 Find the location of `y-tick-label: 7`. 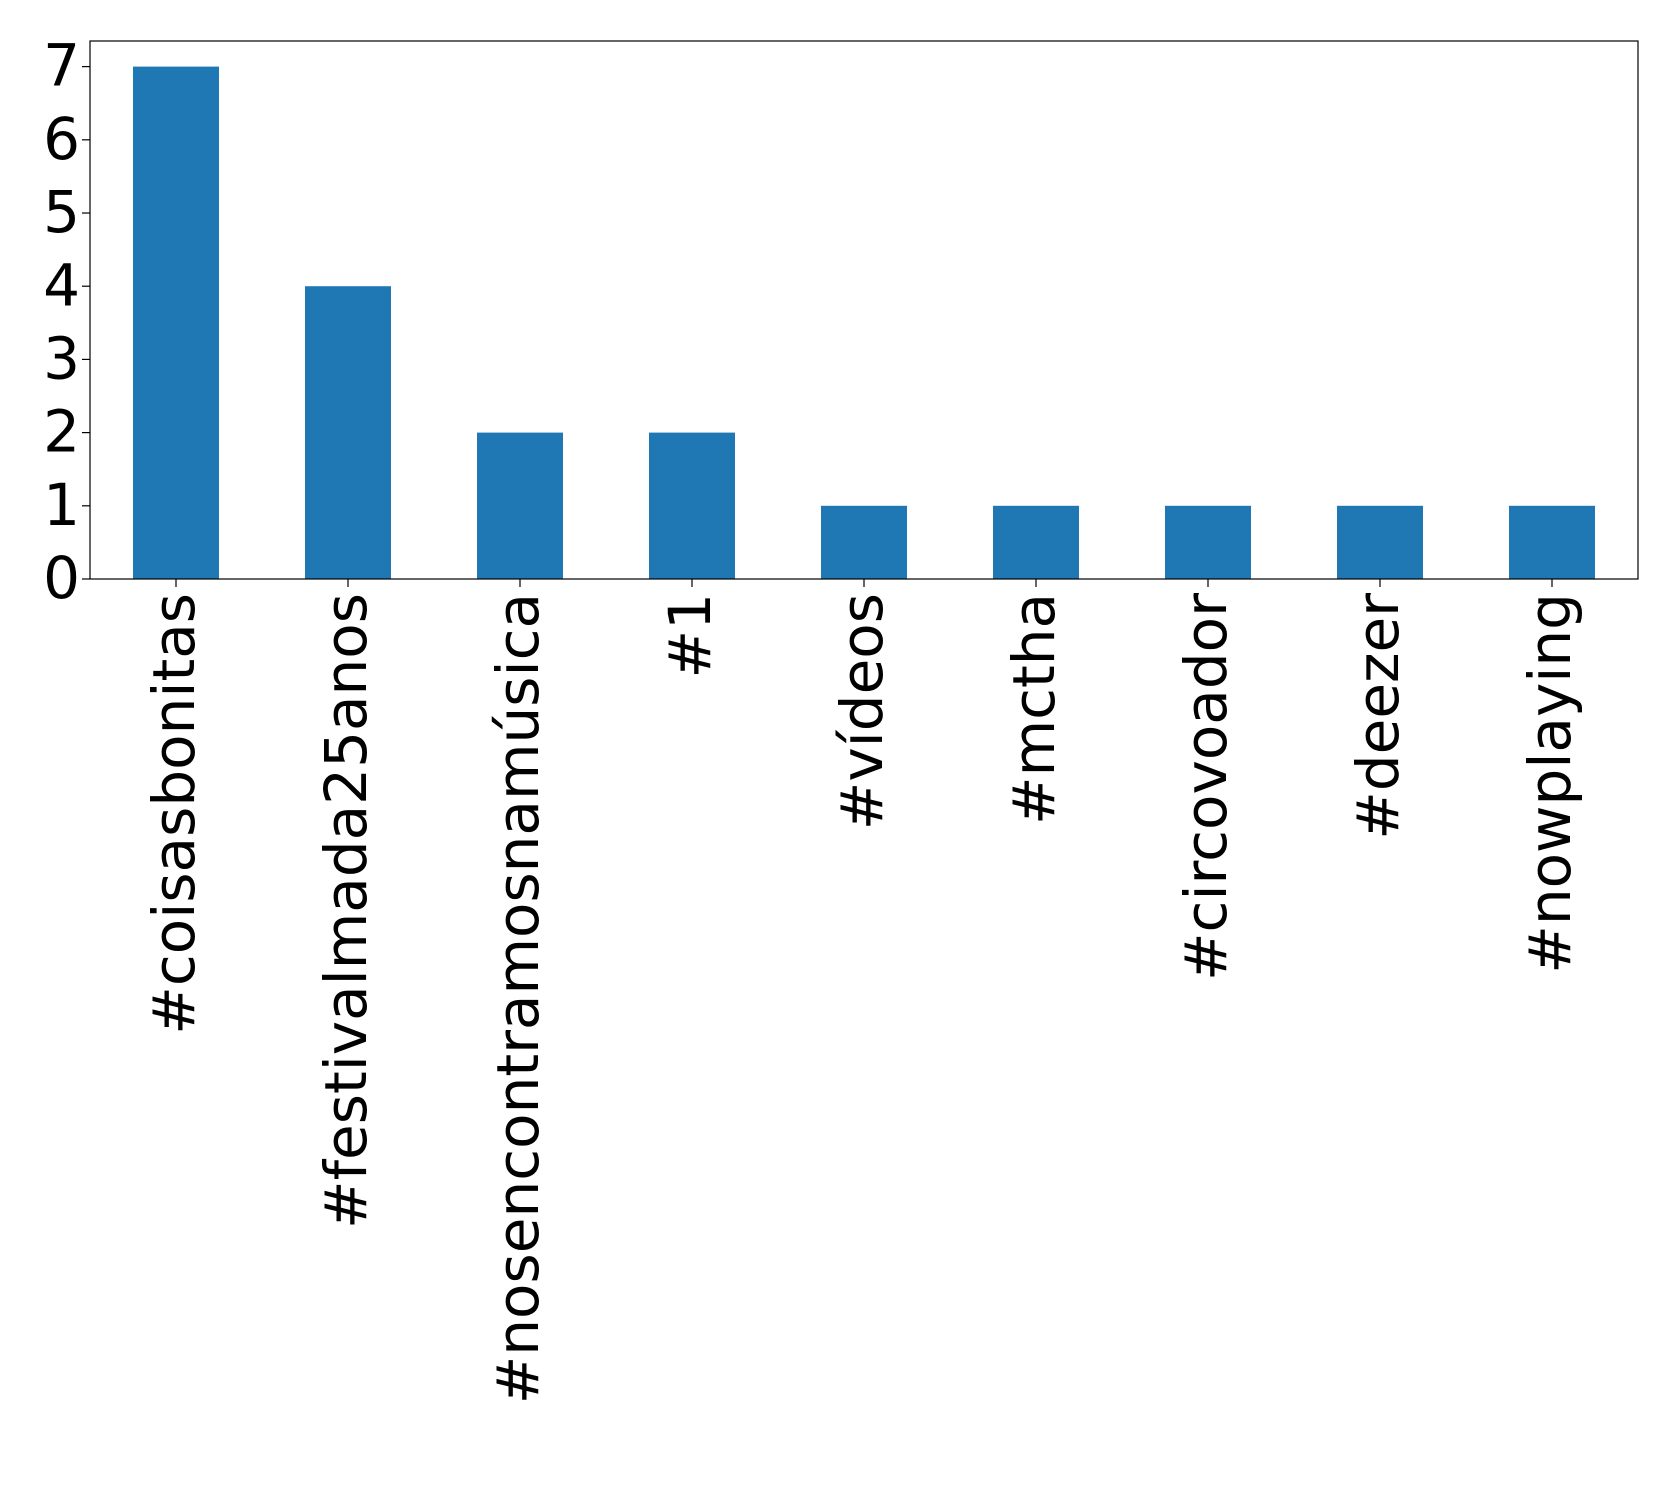

y-tick-label: 7 is located at coordinates (61, 66).